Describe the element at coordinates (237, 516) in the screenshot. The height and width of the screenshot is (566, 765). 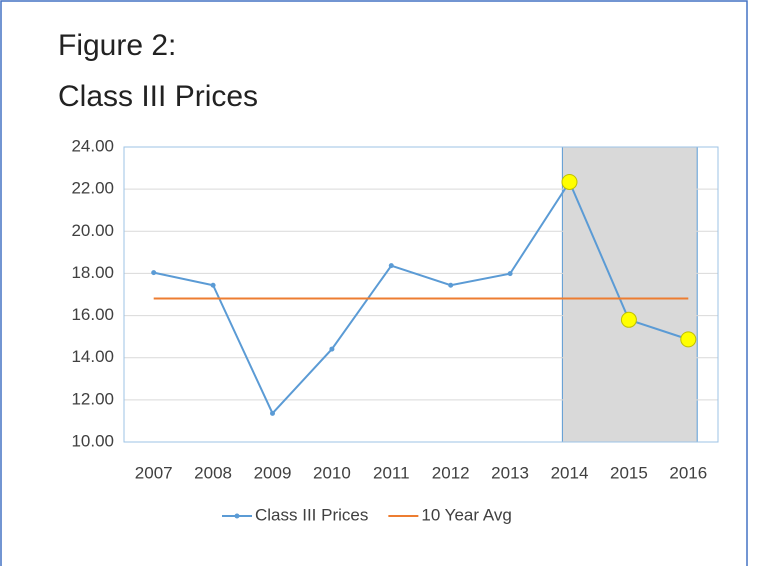
I see `legend-marker` at that location.